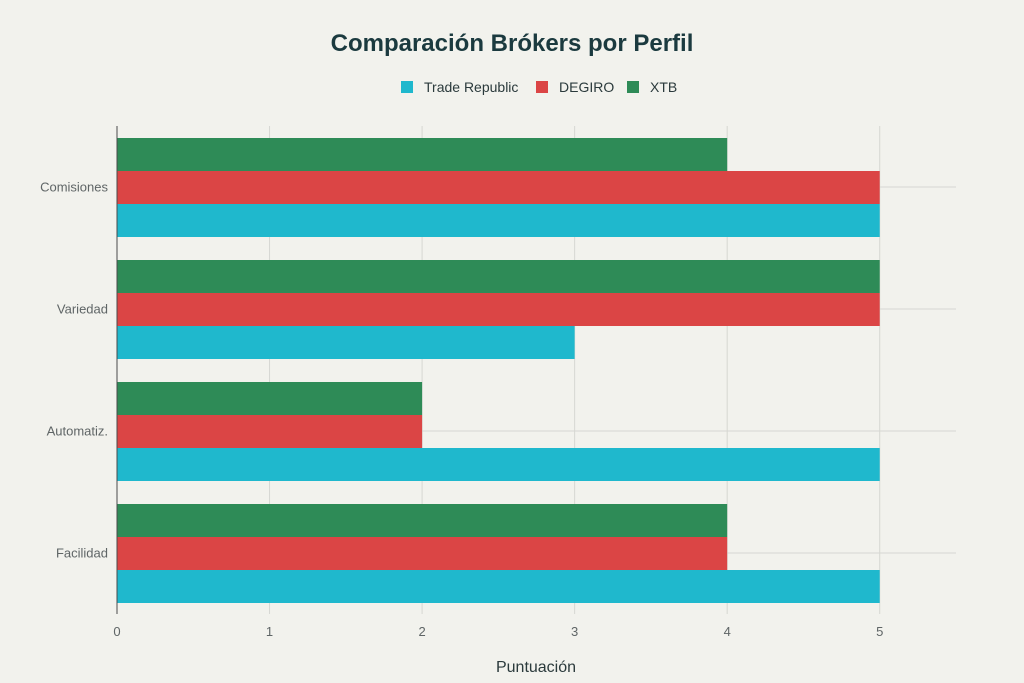 The image size is (1024, 683). Describe the element at coordinates (421, 631) in the screenshot. I see `x-tick-label-2: 2` at that location.